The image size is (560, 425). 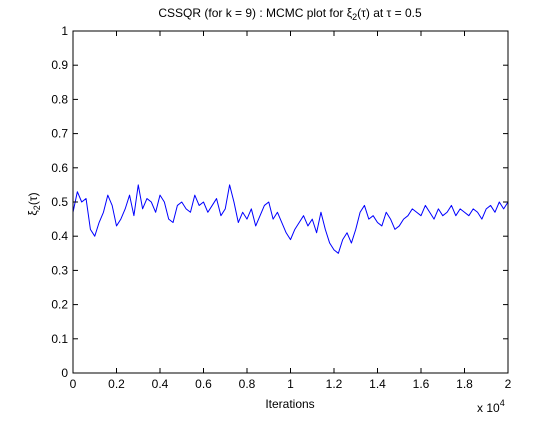 I want to click on y-tick-label: 0.2, so click(x=59, y=305).